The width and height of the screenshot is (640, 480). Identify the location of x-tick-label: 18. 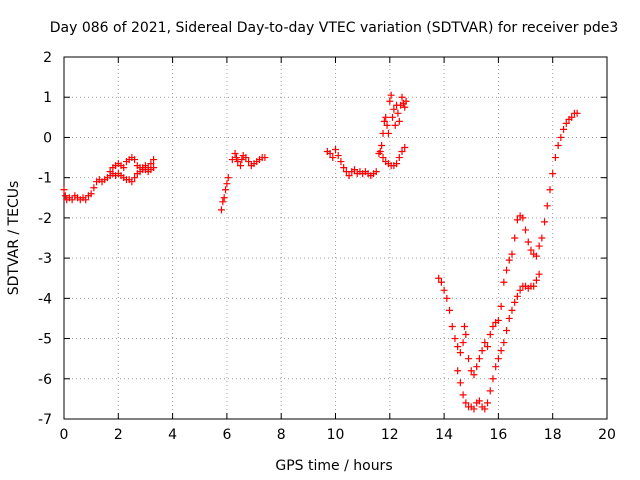
(553, 435).